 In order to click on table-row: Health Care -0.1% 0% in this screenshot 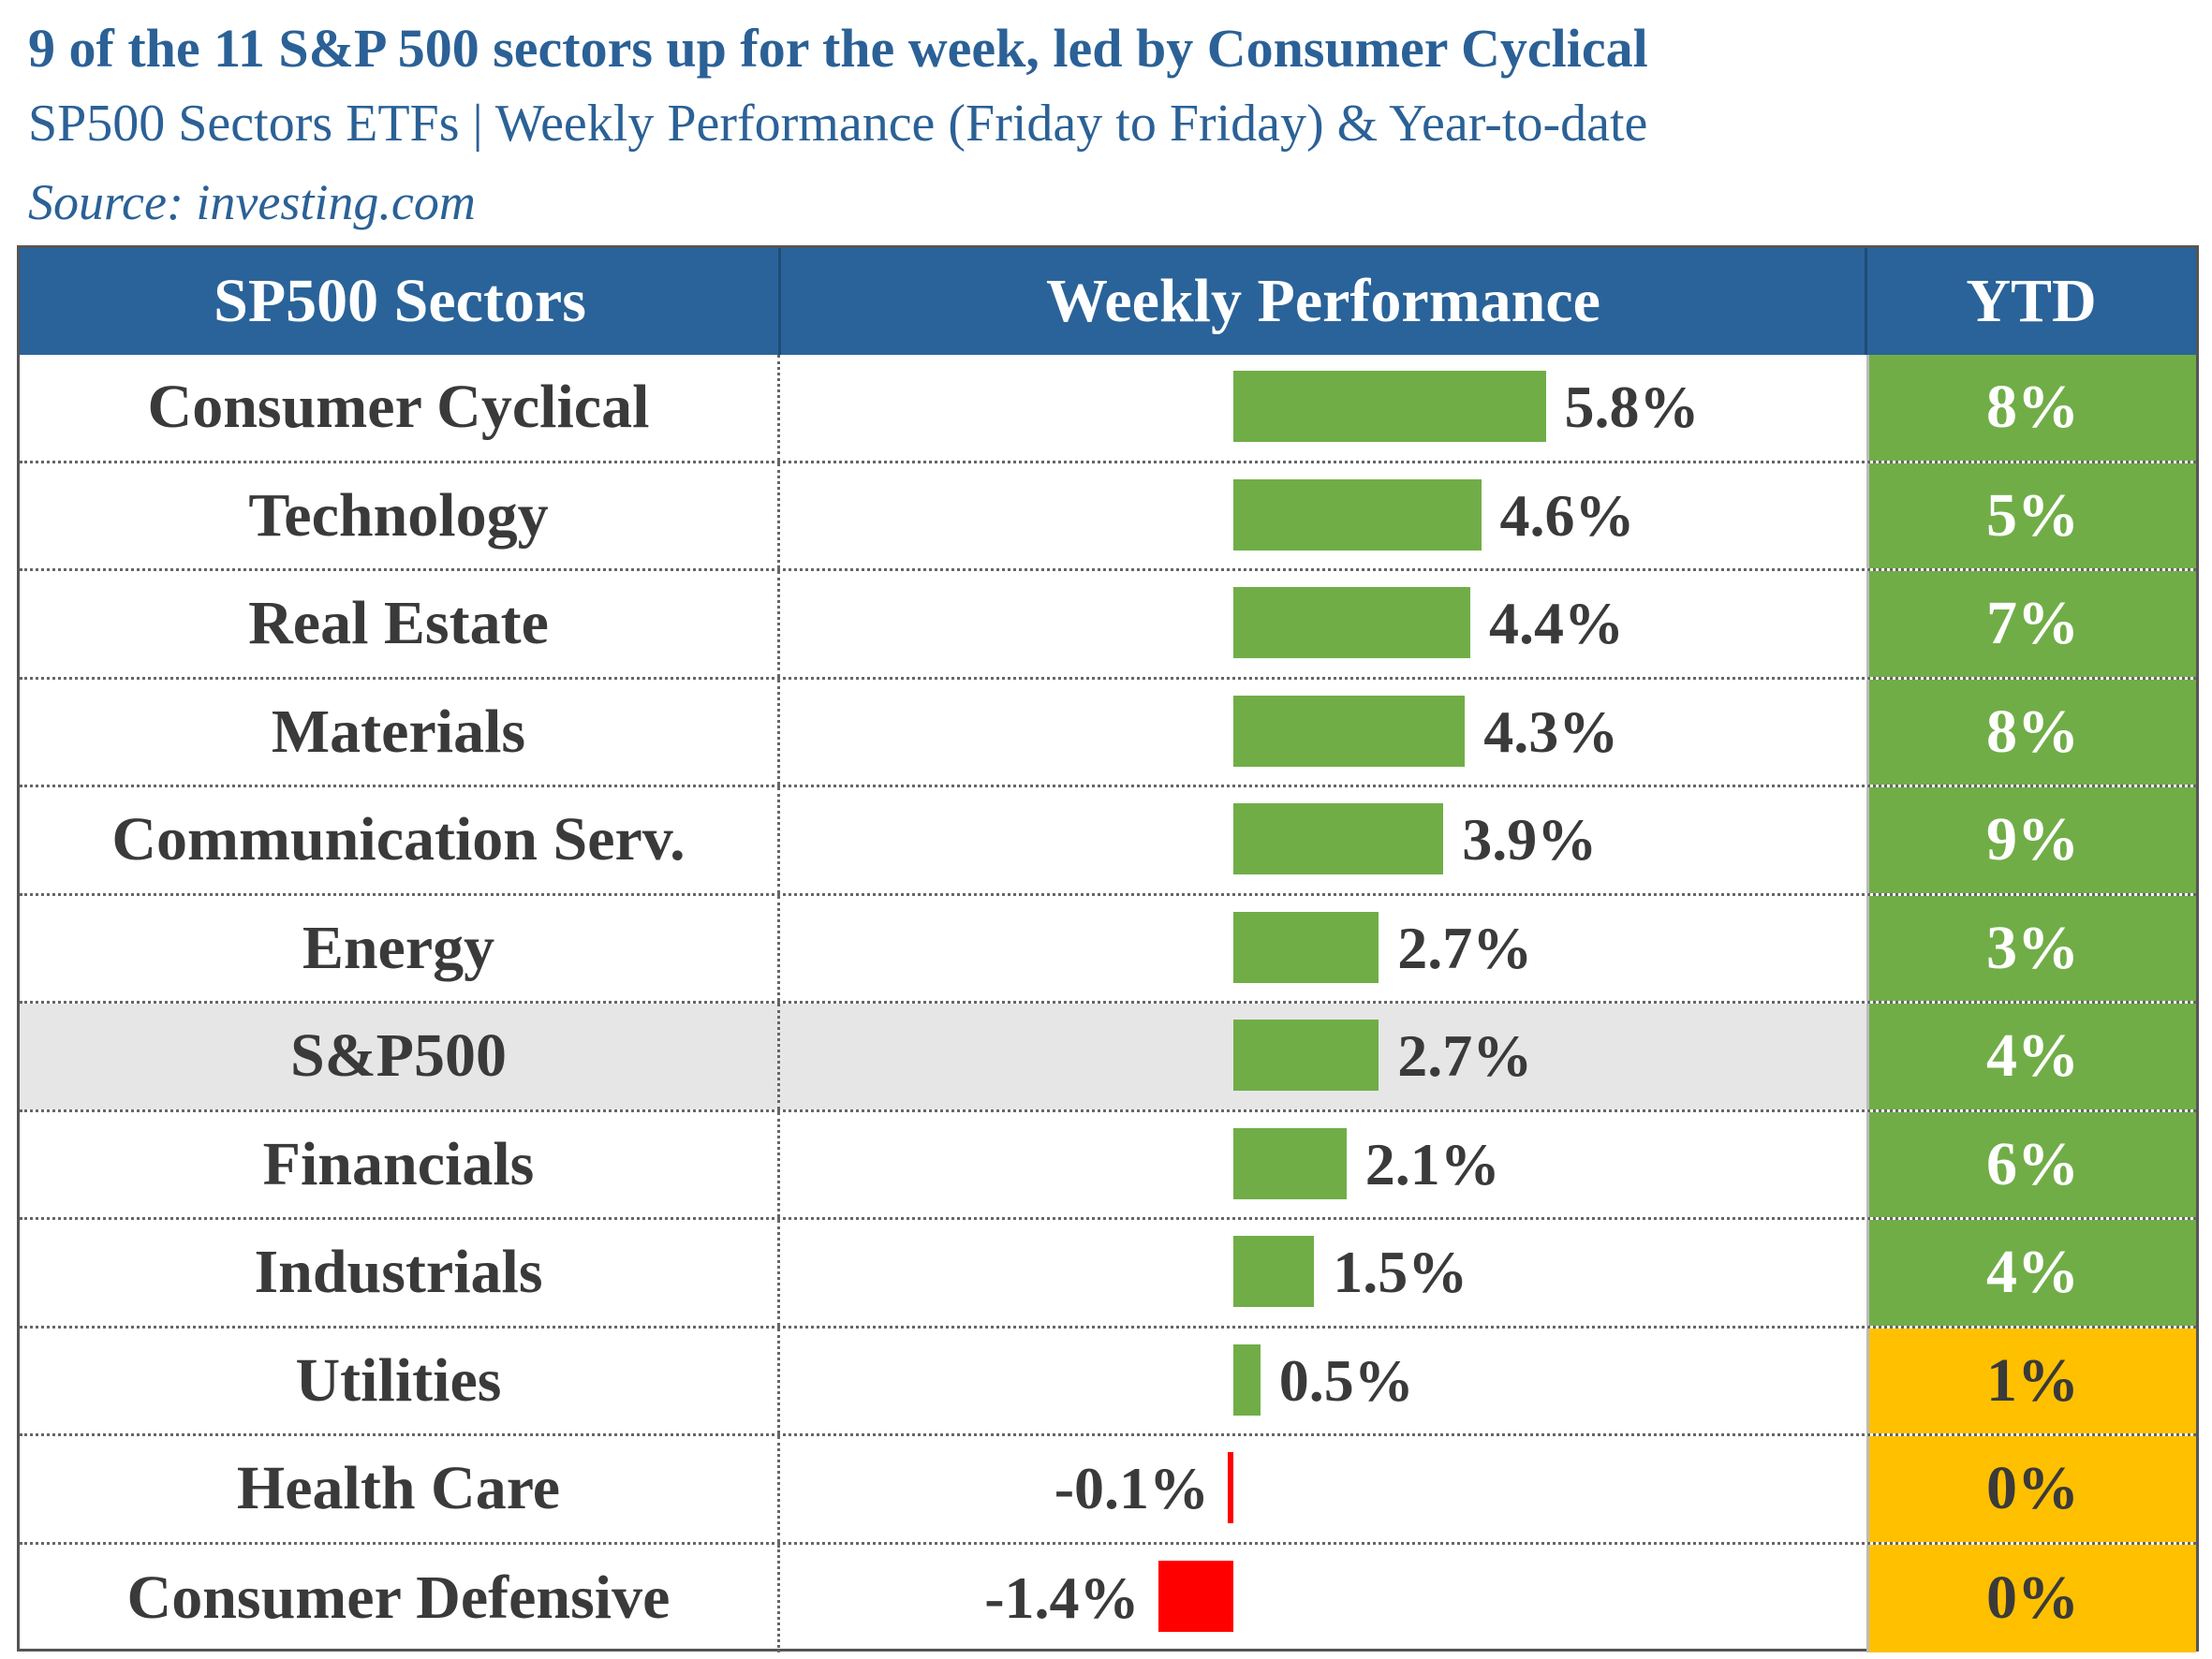, I will do `click(1108, 1490)`.